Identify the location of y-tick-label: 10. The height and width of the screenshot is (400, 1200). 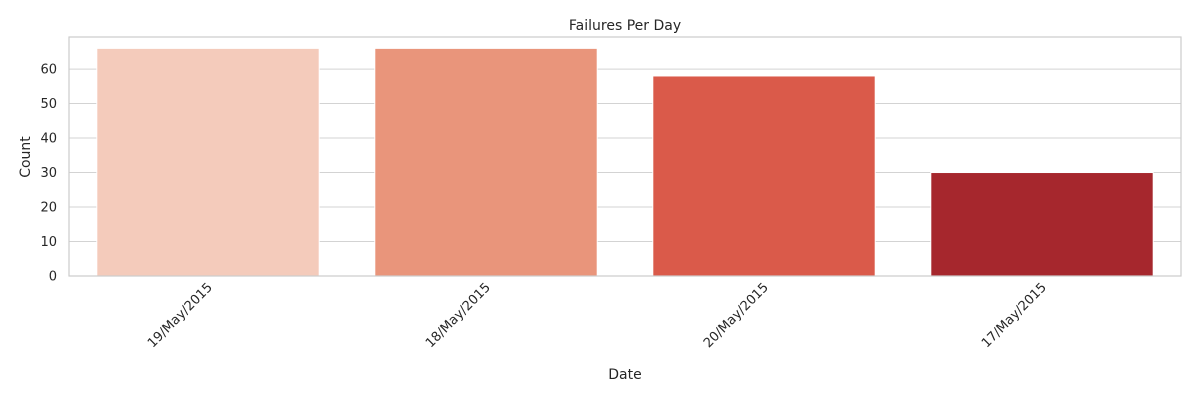
(48, 242).